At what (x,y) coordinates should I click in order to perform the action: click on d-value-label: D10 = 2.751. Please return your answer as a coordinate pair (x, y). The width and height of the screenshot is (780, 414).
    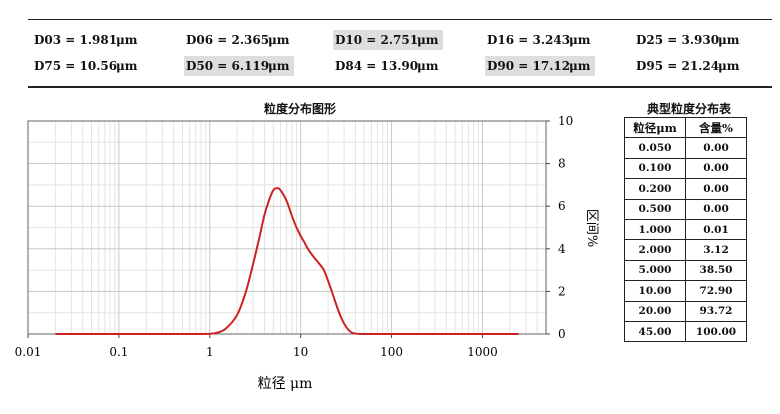
    Looking at the image, I should click on (377, 40).